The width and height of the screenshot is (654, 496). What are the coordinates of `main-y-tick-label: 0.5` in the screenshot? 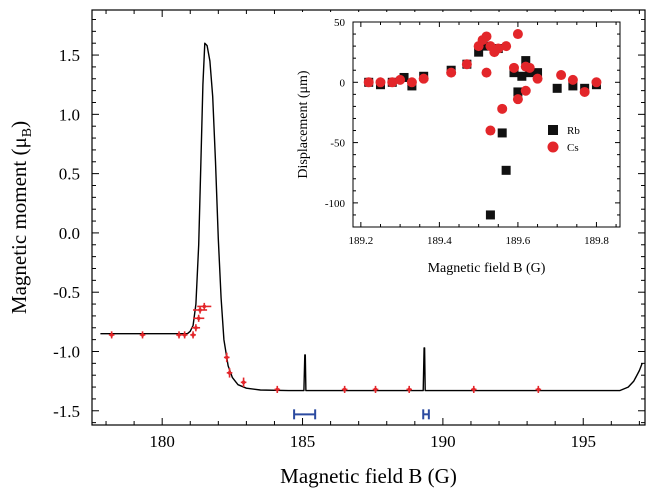 It's located at (69, 174).